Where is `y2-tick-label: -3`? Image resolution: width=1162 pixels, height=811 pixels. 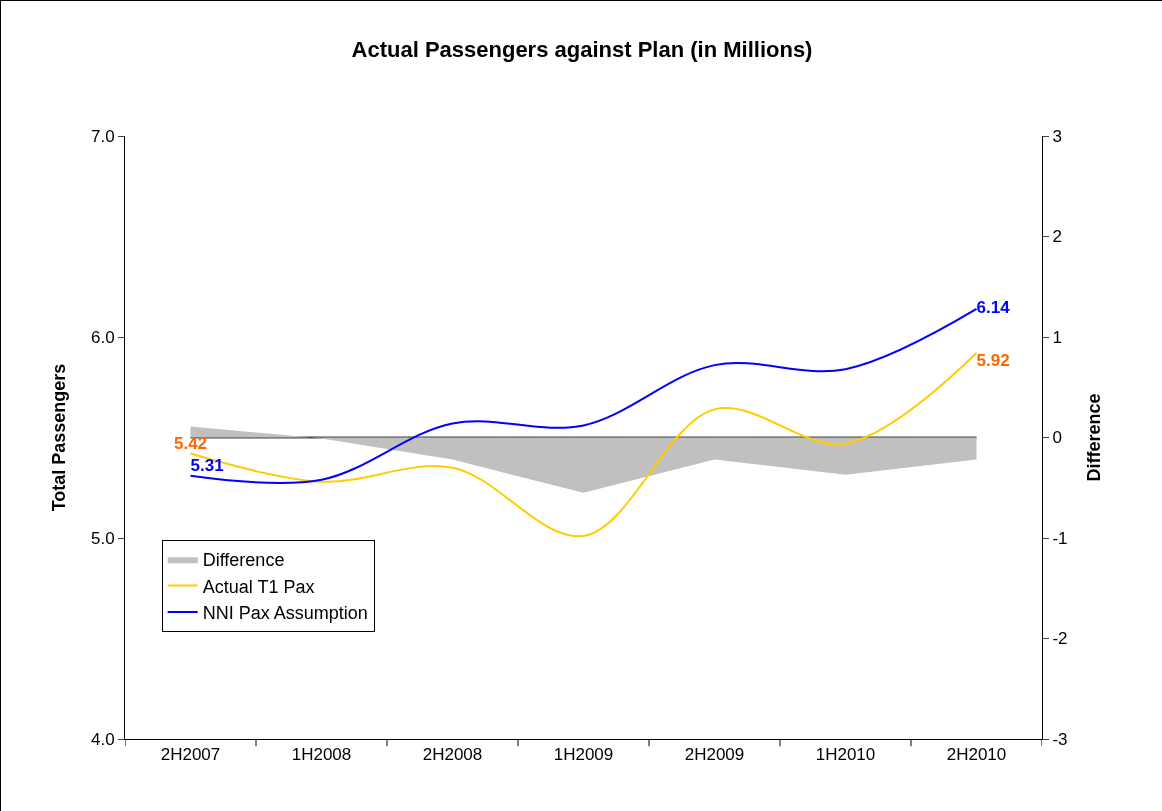
y2-tick-label: -3 is located at coordinates (1060, 739).